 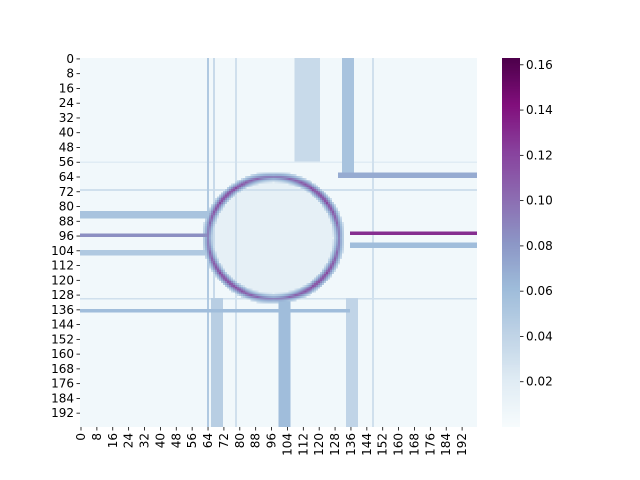 I want to click on x-tick-label: 136, so click(x=351, y=444).